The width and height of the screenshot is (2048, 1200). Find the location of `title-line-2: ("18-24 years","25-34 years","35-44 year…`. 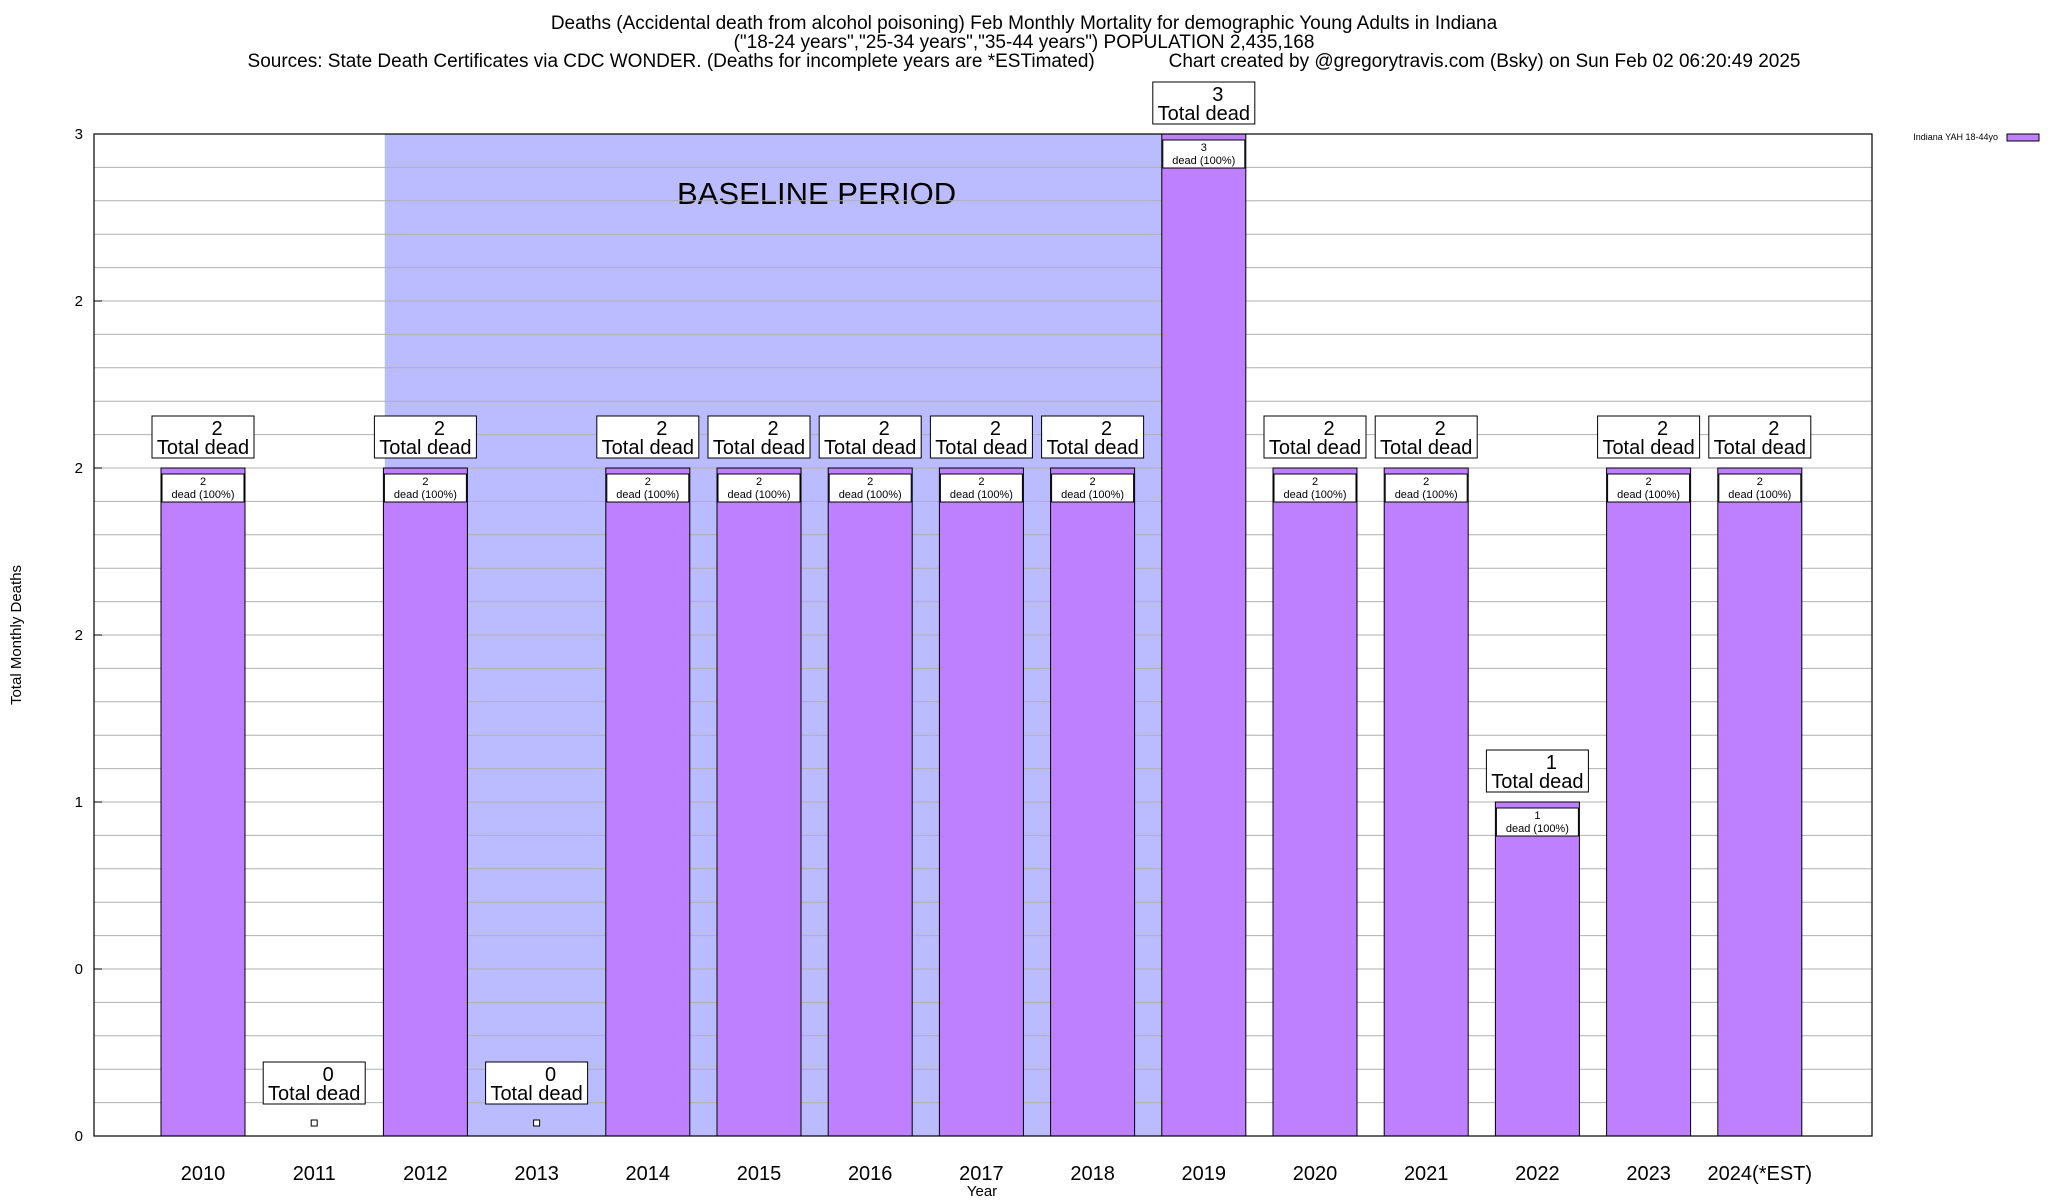

title-line-2: ("18-24 years","25-34 years","35-44 year… is located at coordinates (1024, 42).